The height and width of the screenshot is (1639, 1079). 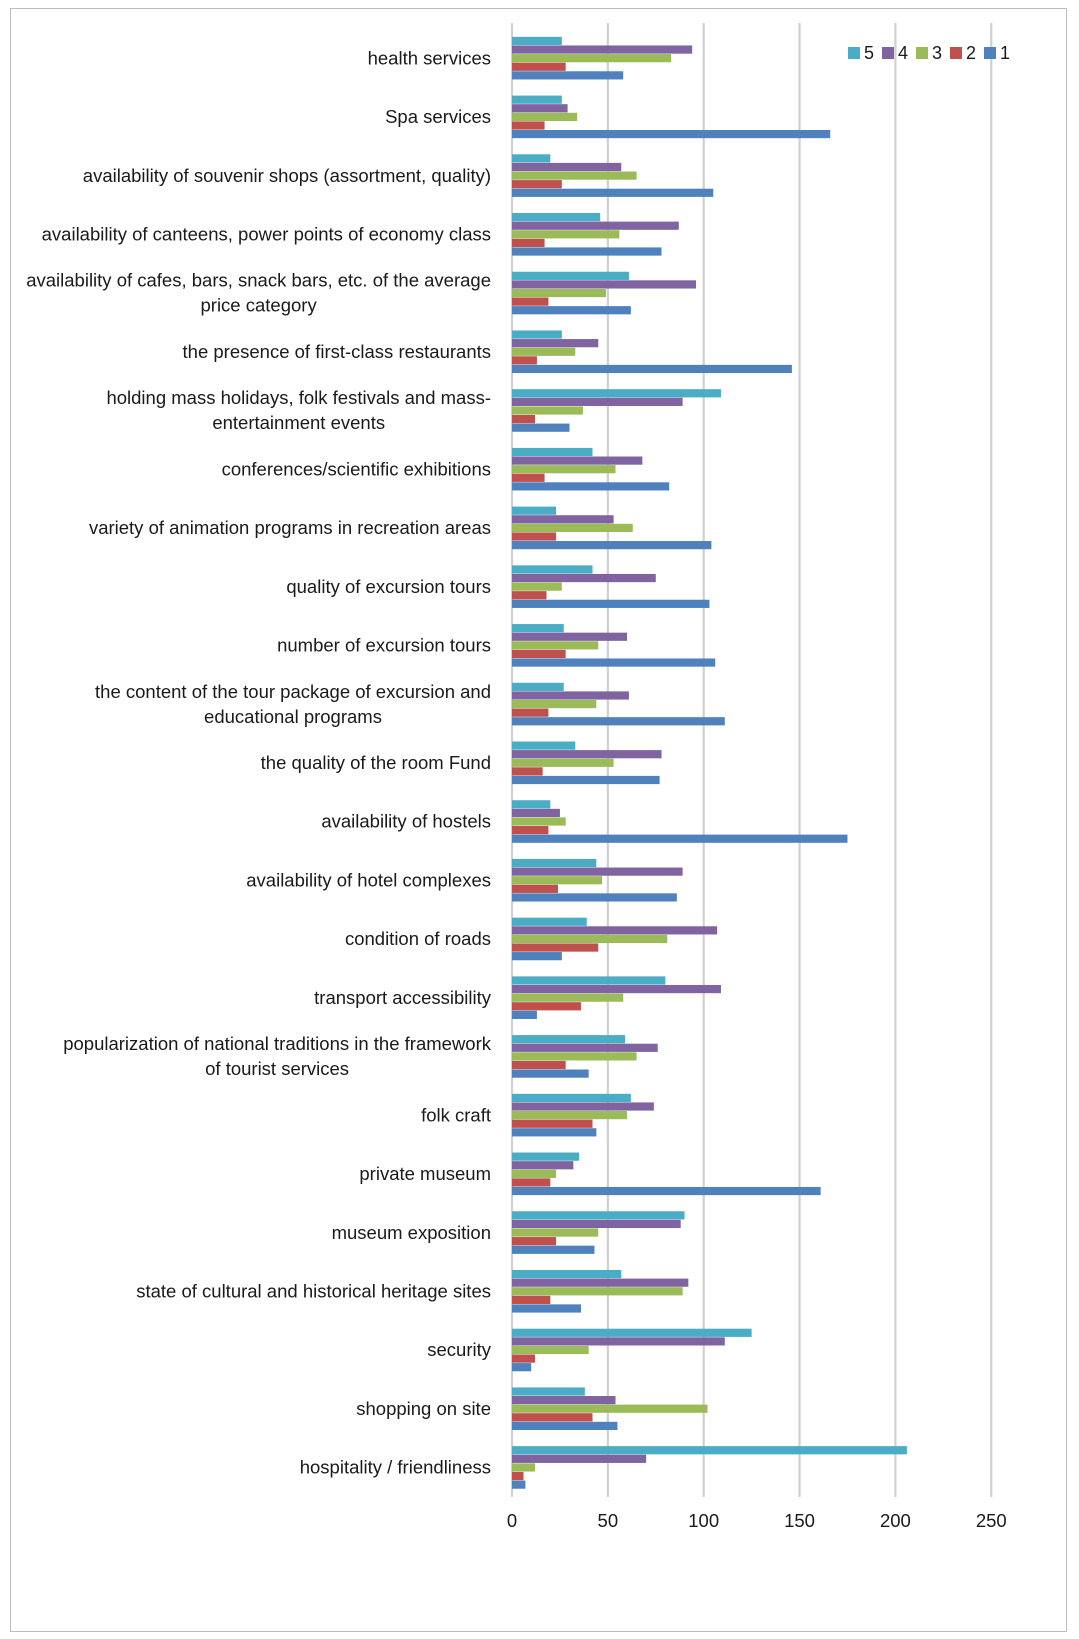 I want to click on category-label: folk craft, so click(x=456, y=1114).